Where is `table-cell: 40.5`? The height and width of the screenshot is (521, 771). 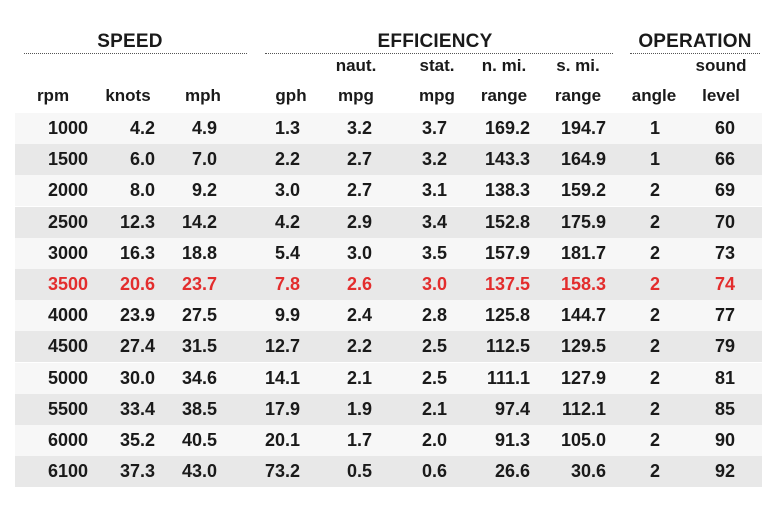
table-cell: 40.5 is located at coordinates (199, 440).